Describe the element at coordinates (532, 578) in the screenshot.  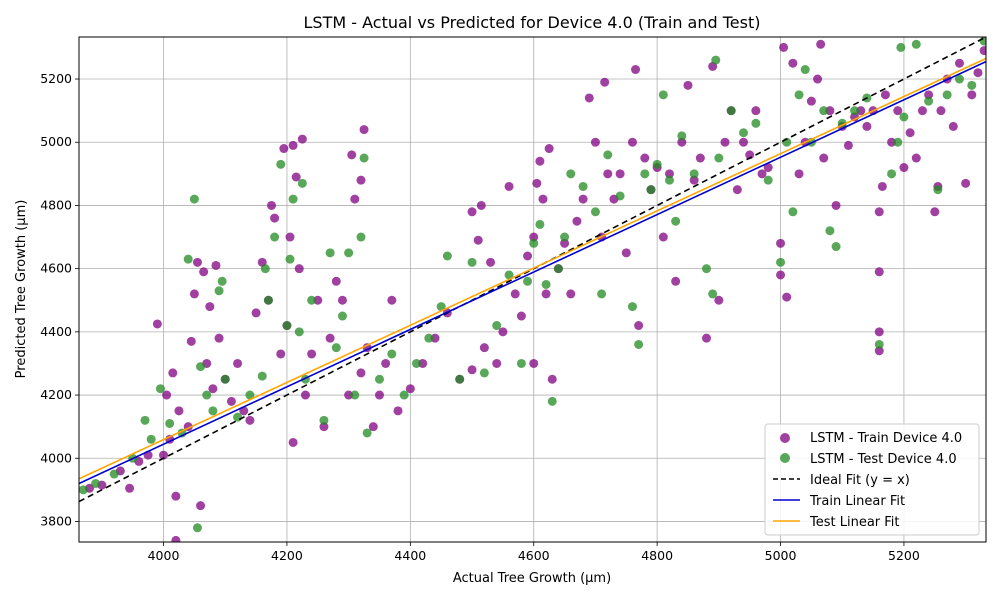
I see `x-axis-label: Actual Tree Growth (μm)` at that location.